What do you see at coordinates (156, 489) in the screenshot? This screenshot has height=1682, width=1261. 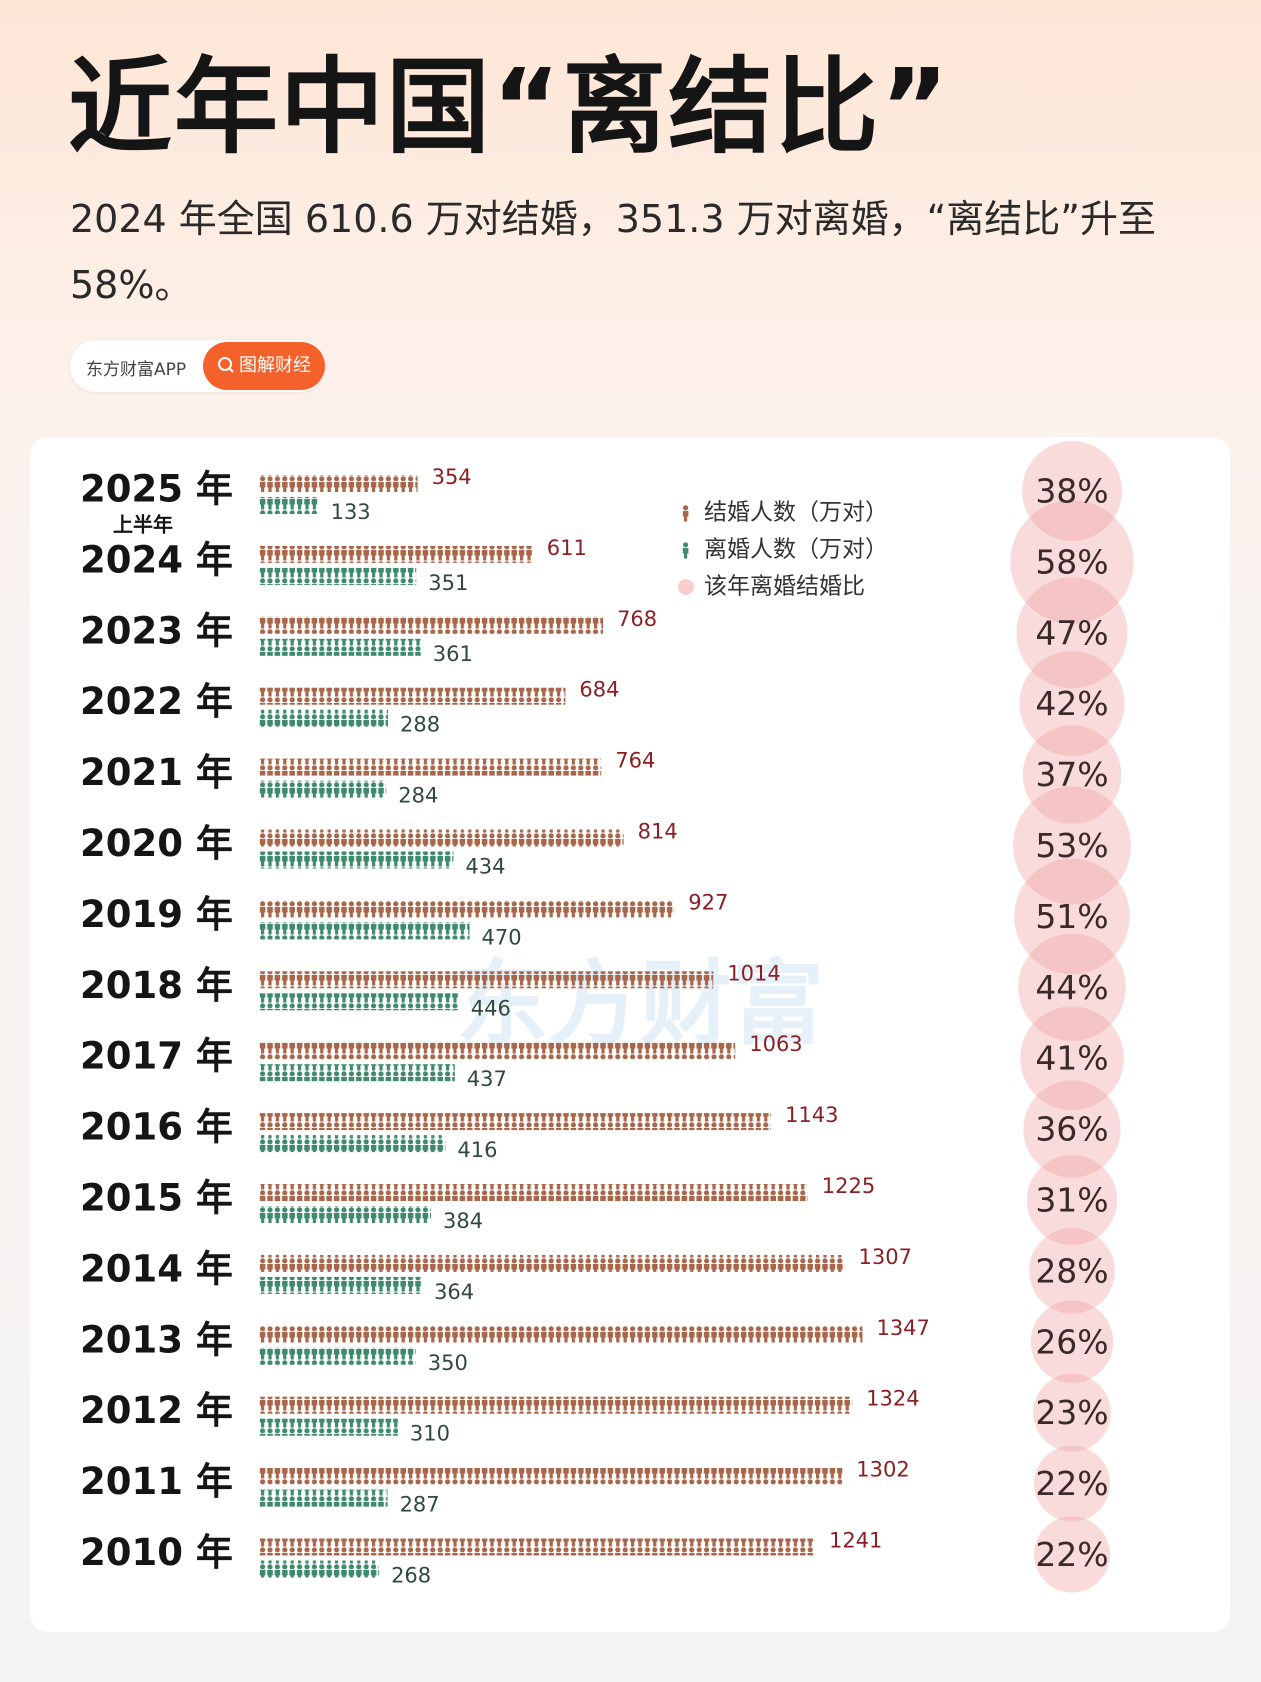 I see `year-label: 2025 年` at bounding box center [156, 489].